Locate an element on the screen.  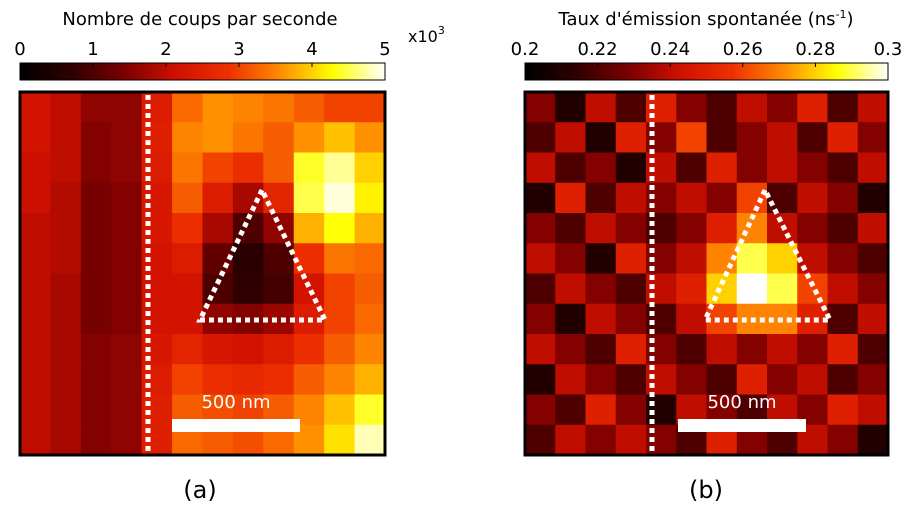
triangle-outline is located at coordinates (262, 253).